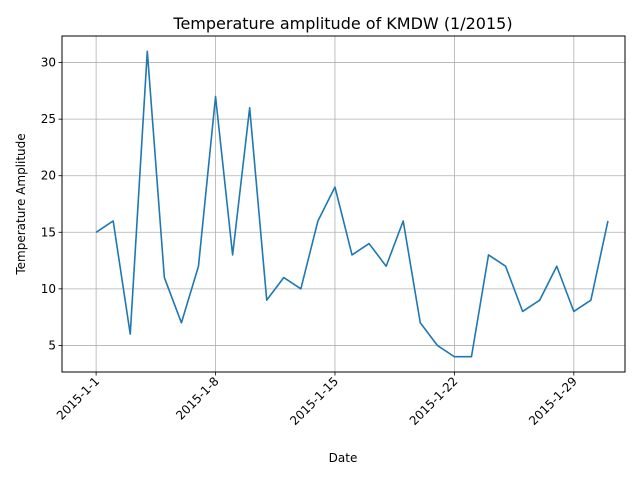  Describe the element at coordinates (48, 232) in the screenshot. I see `y-tick-label: 15` at that location.